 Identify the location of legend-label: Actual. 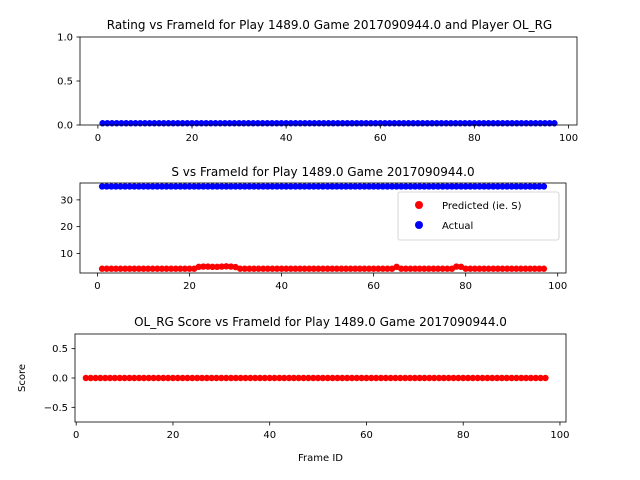
(457, 226).